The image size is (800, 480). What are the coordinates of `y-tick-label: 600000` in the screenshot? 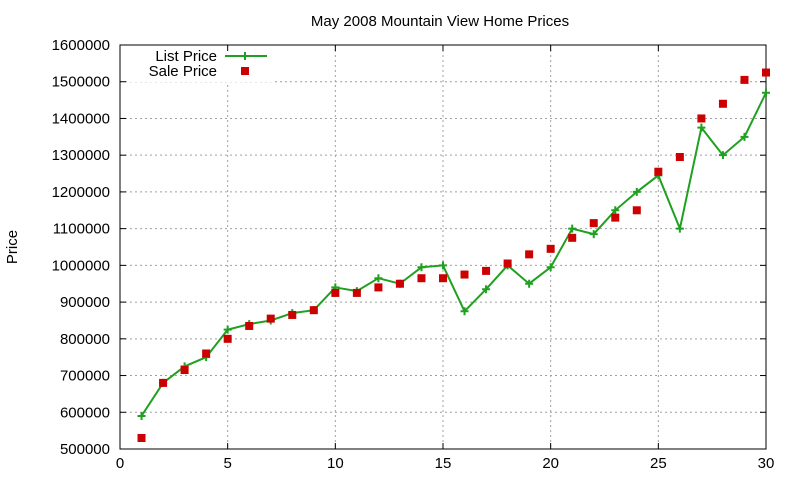 It's located at (85, 412).